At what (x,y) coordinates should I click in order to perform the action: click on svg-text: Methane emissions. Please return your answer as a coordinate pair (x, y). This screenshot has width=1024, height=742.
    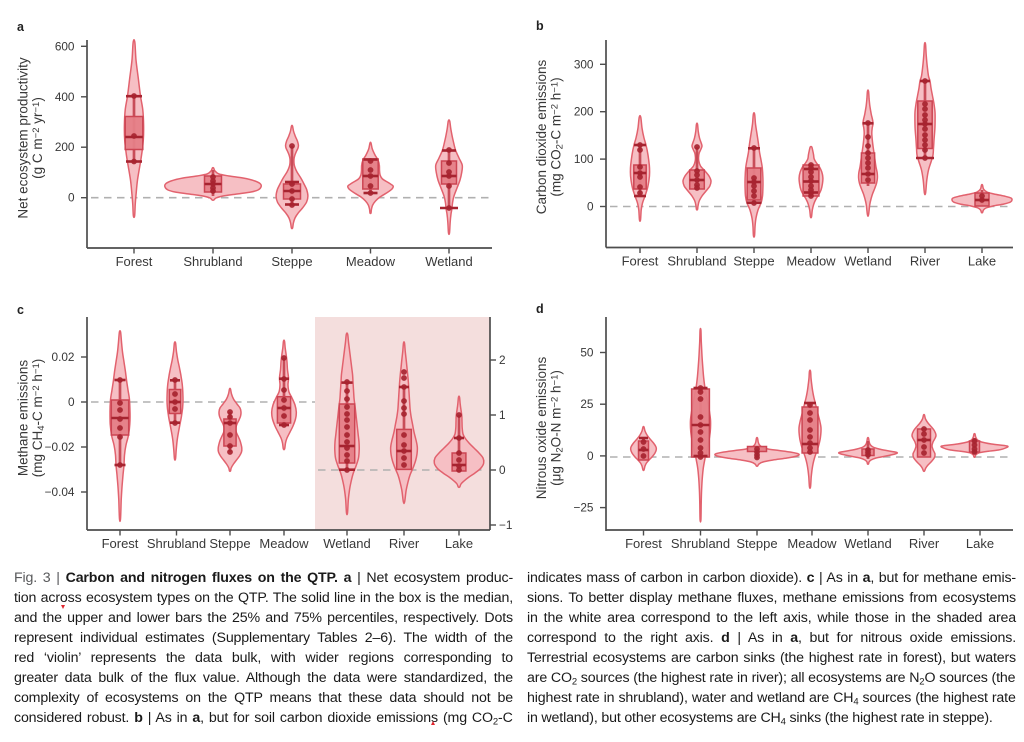
    Looking at the image, I should click on (23, 418).